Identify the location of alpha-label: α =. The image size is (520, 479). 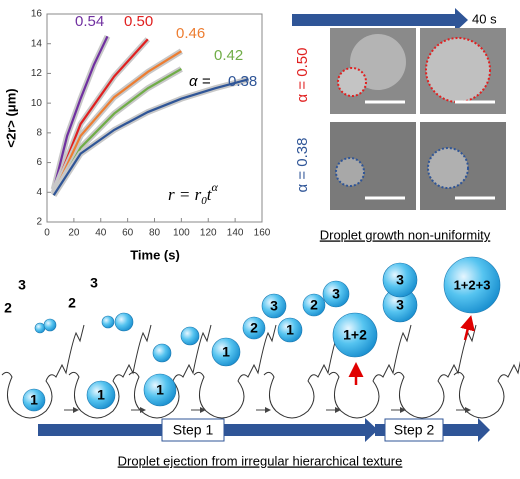
(200, 81).